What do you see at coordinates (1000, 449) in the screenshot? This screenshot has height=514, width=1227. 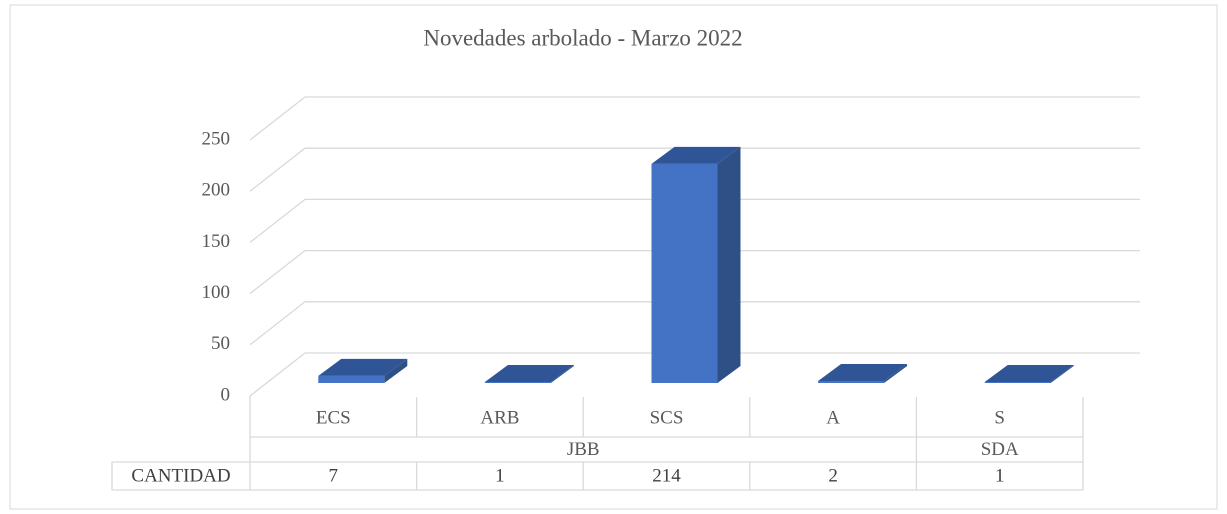 I see `group-label: SDA` at bounding box center [1000, 449].